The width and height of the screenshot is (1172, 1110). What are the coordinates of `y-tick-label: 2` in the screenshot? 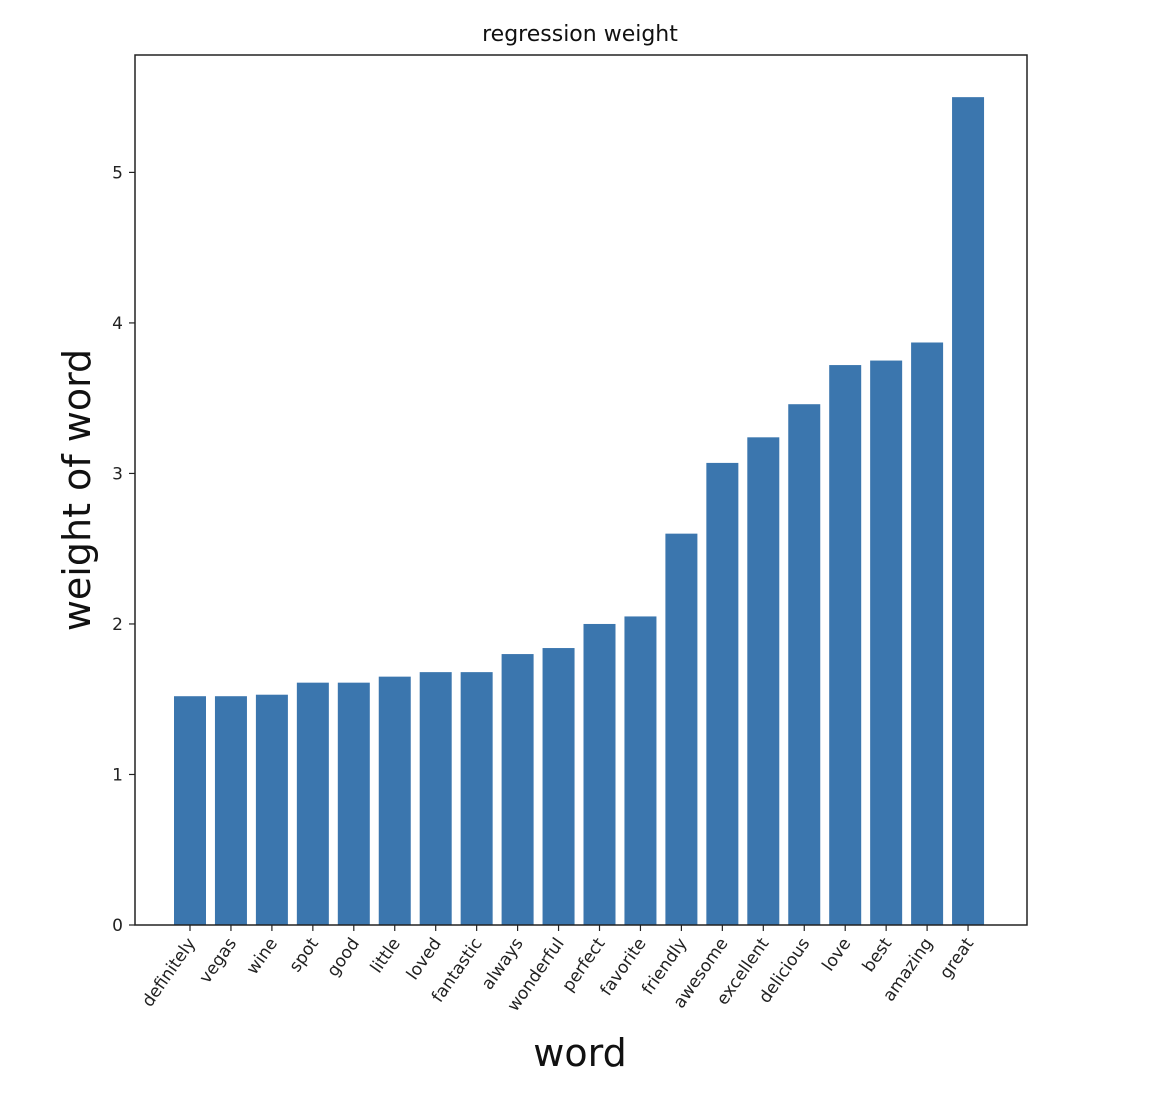 It's located at (117, 625).